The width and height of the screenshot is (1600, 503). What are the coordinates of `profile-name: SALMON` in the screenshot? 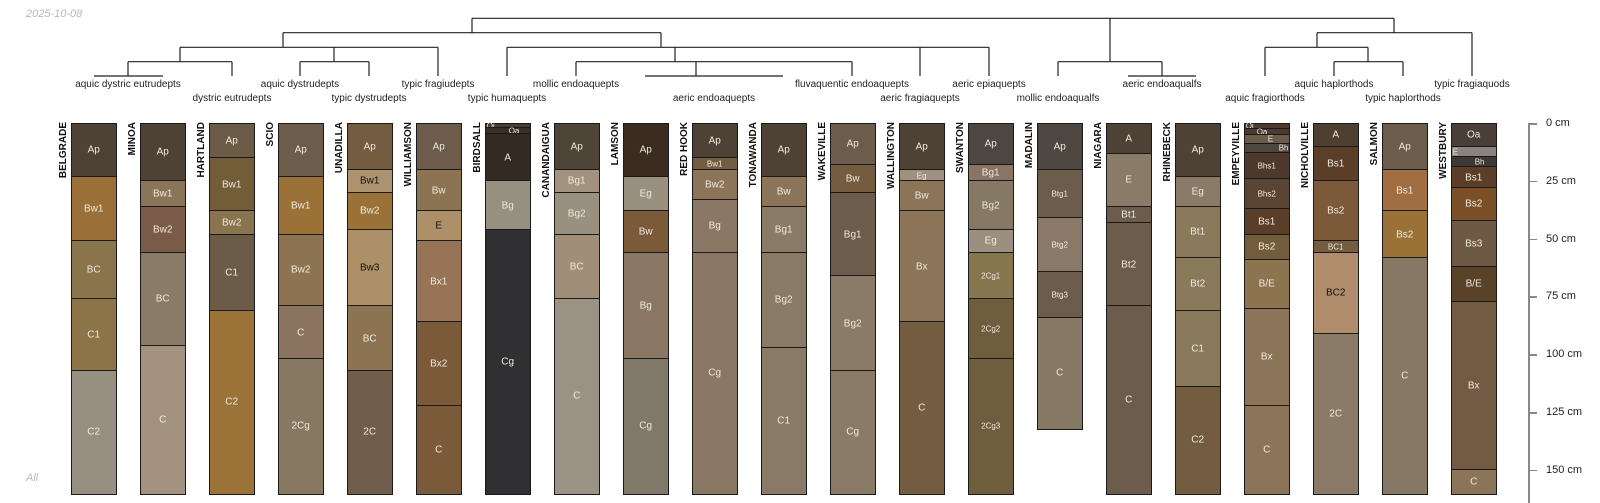 It's located at (1374, 144).